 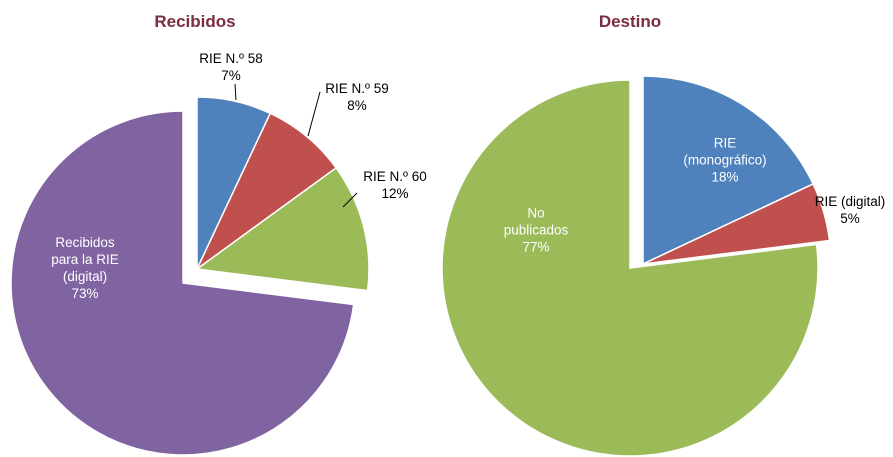 I want to click on slice-label: Recibidos para la RIE (digital) 73%, so click(x=85, y=268).